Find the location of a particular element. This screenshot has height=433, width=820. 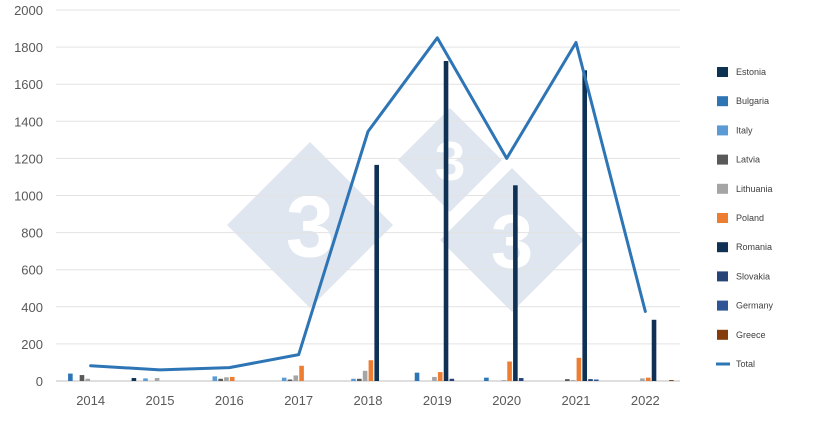

legend-label: Estonia is located at coordinates (751, 72).